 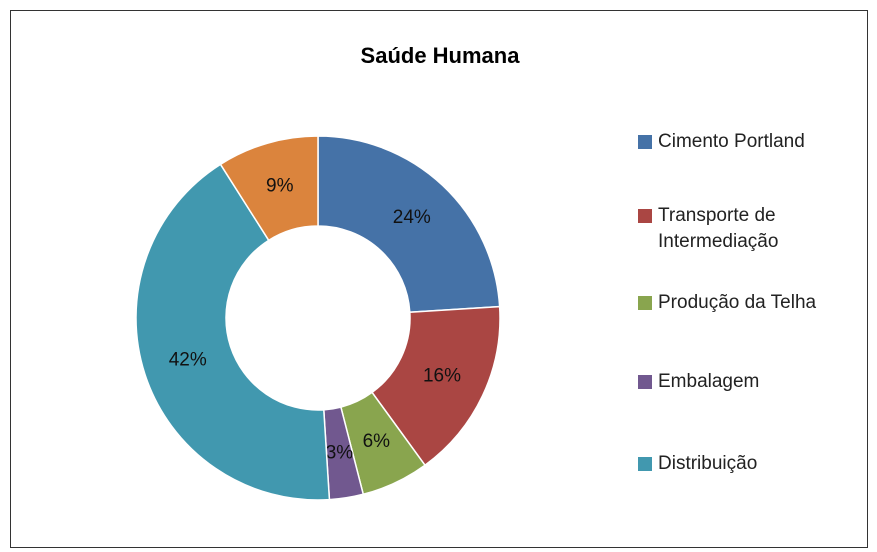 I want to click on legend-item: Transporte de Intermediação, so click(x=750, y=229).